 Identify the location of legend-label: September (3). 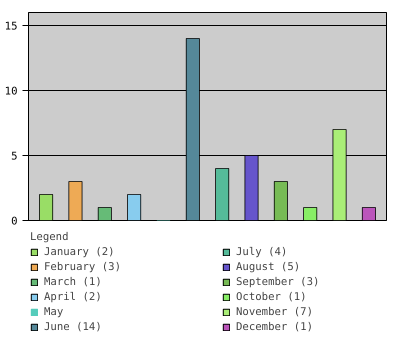
(278, 281).